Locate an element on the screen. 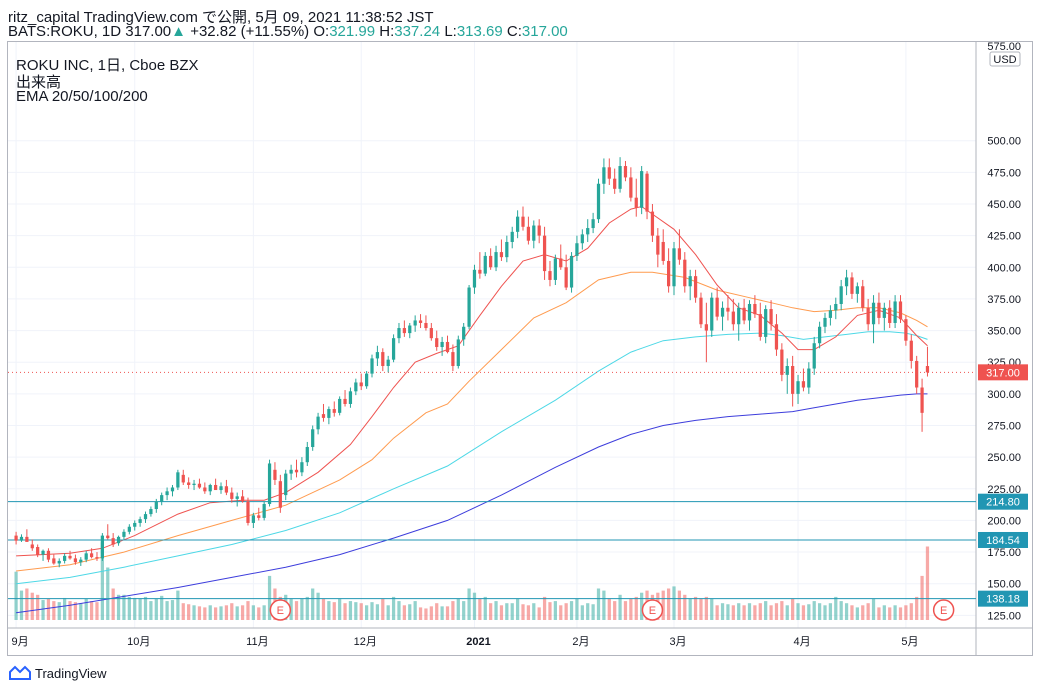 The image size is (1040, 692). low-label: L: is located at coordinates (450, 31).